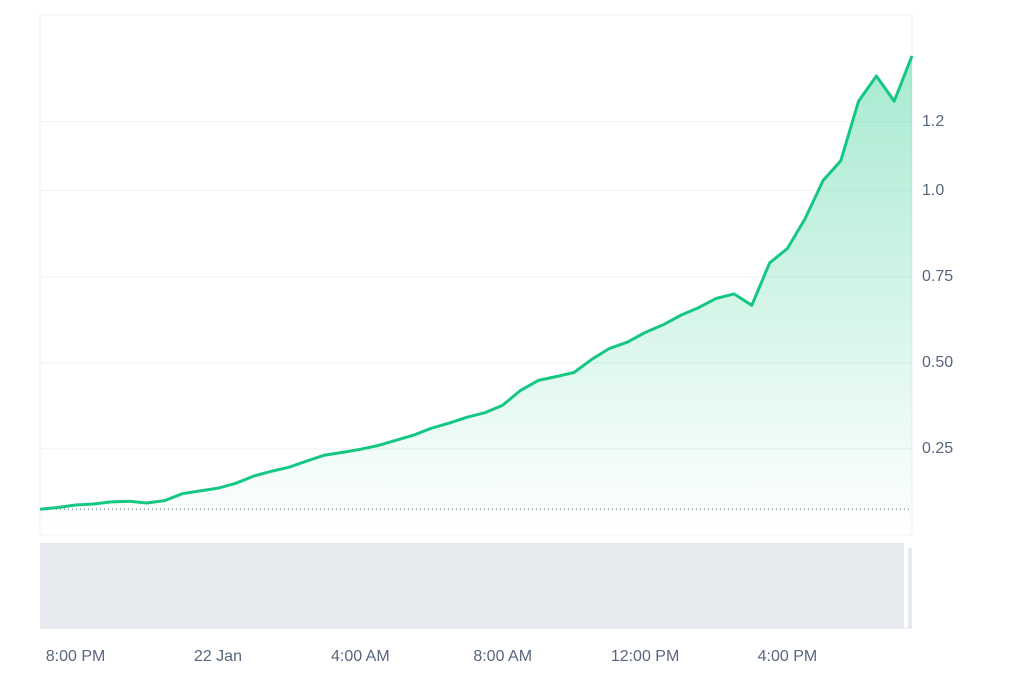  Describe the element at coordinates (502, 656) in the screenshot. I see `x-tick-label: 8:00 AM` at that location.